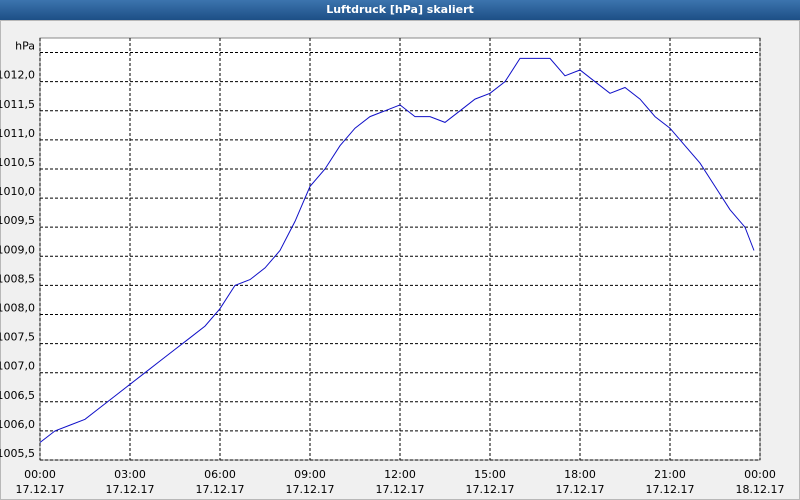 The image size is (800, 500). What do you see at coordinates (17, 75) in the screenshot?
I see `y-tick-label: 1012,0` at bounding box center [17, 75].